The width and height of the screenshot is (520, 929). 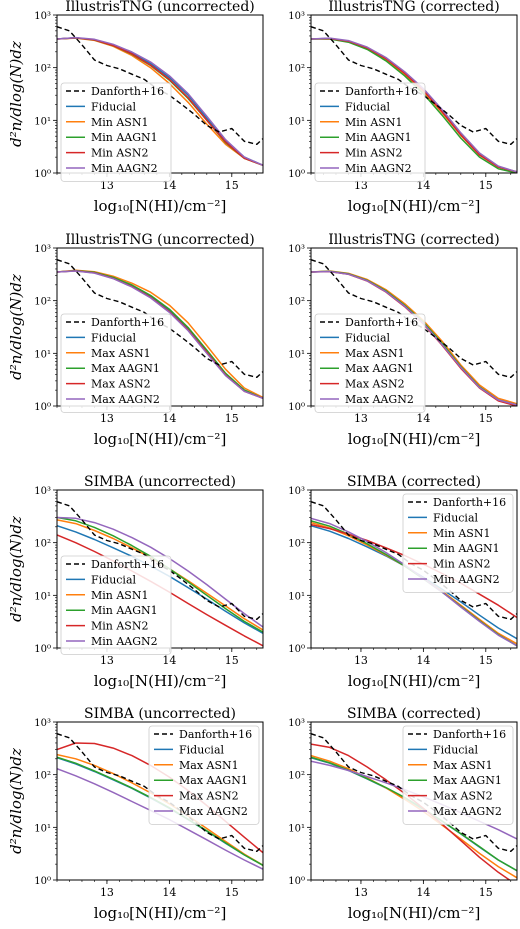 I want to click on panel-title: IllustrisTNG (corrected), so click(x=413, y=7).